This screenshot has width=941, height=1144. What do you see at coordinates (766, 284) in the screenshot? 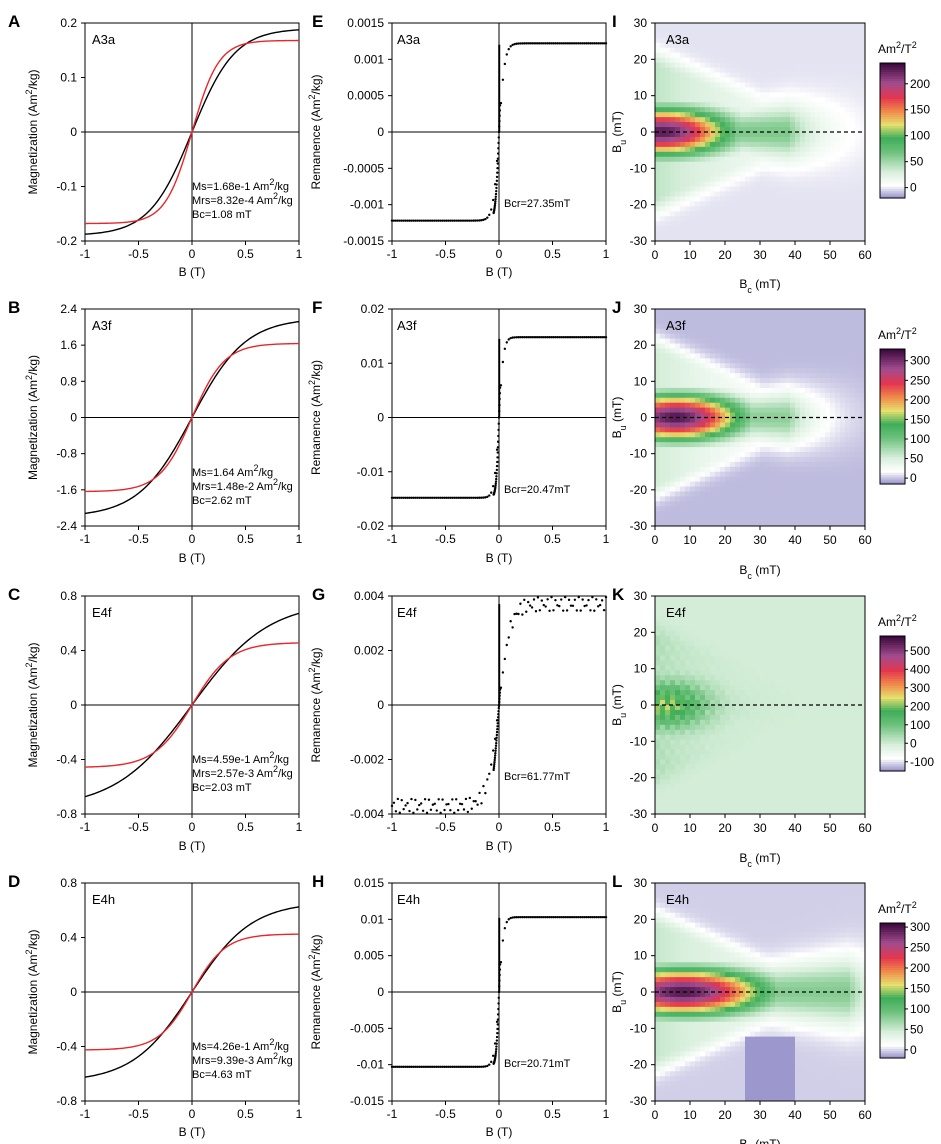
I see `text-span: (mT)` at bounding box center [766, 284].